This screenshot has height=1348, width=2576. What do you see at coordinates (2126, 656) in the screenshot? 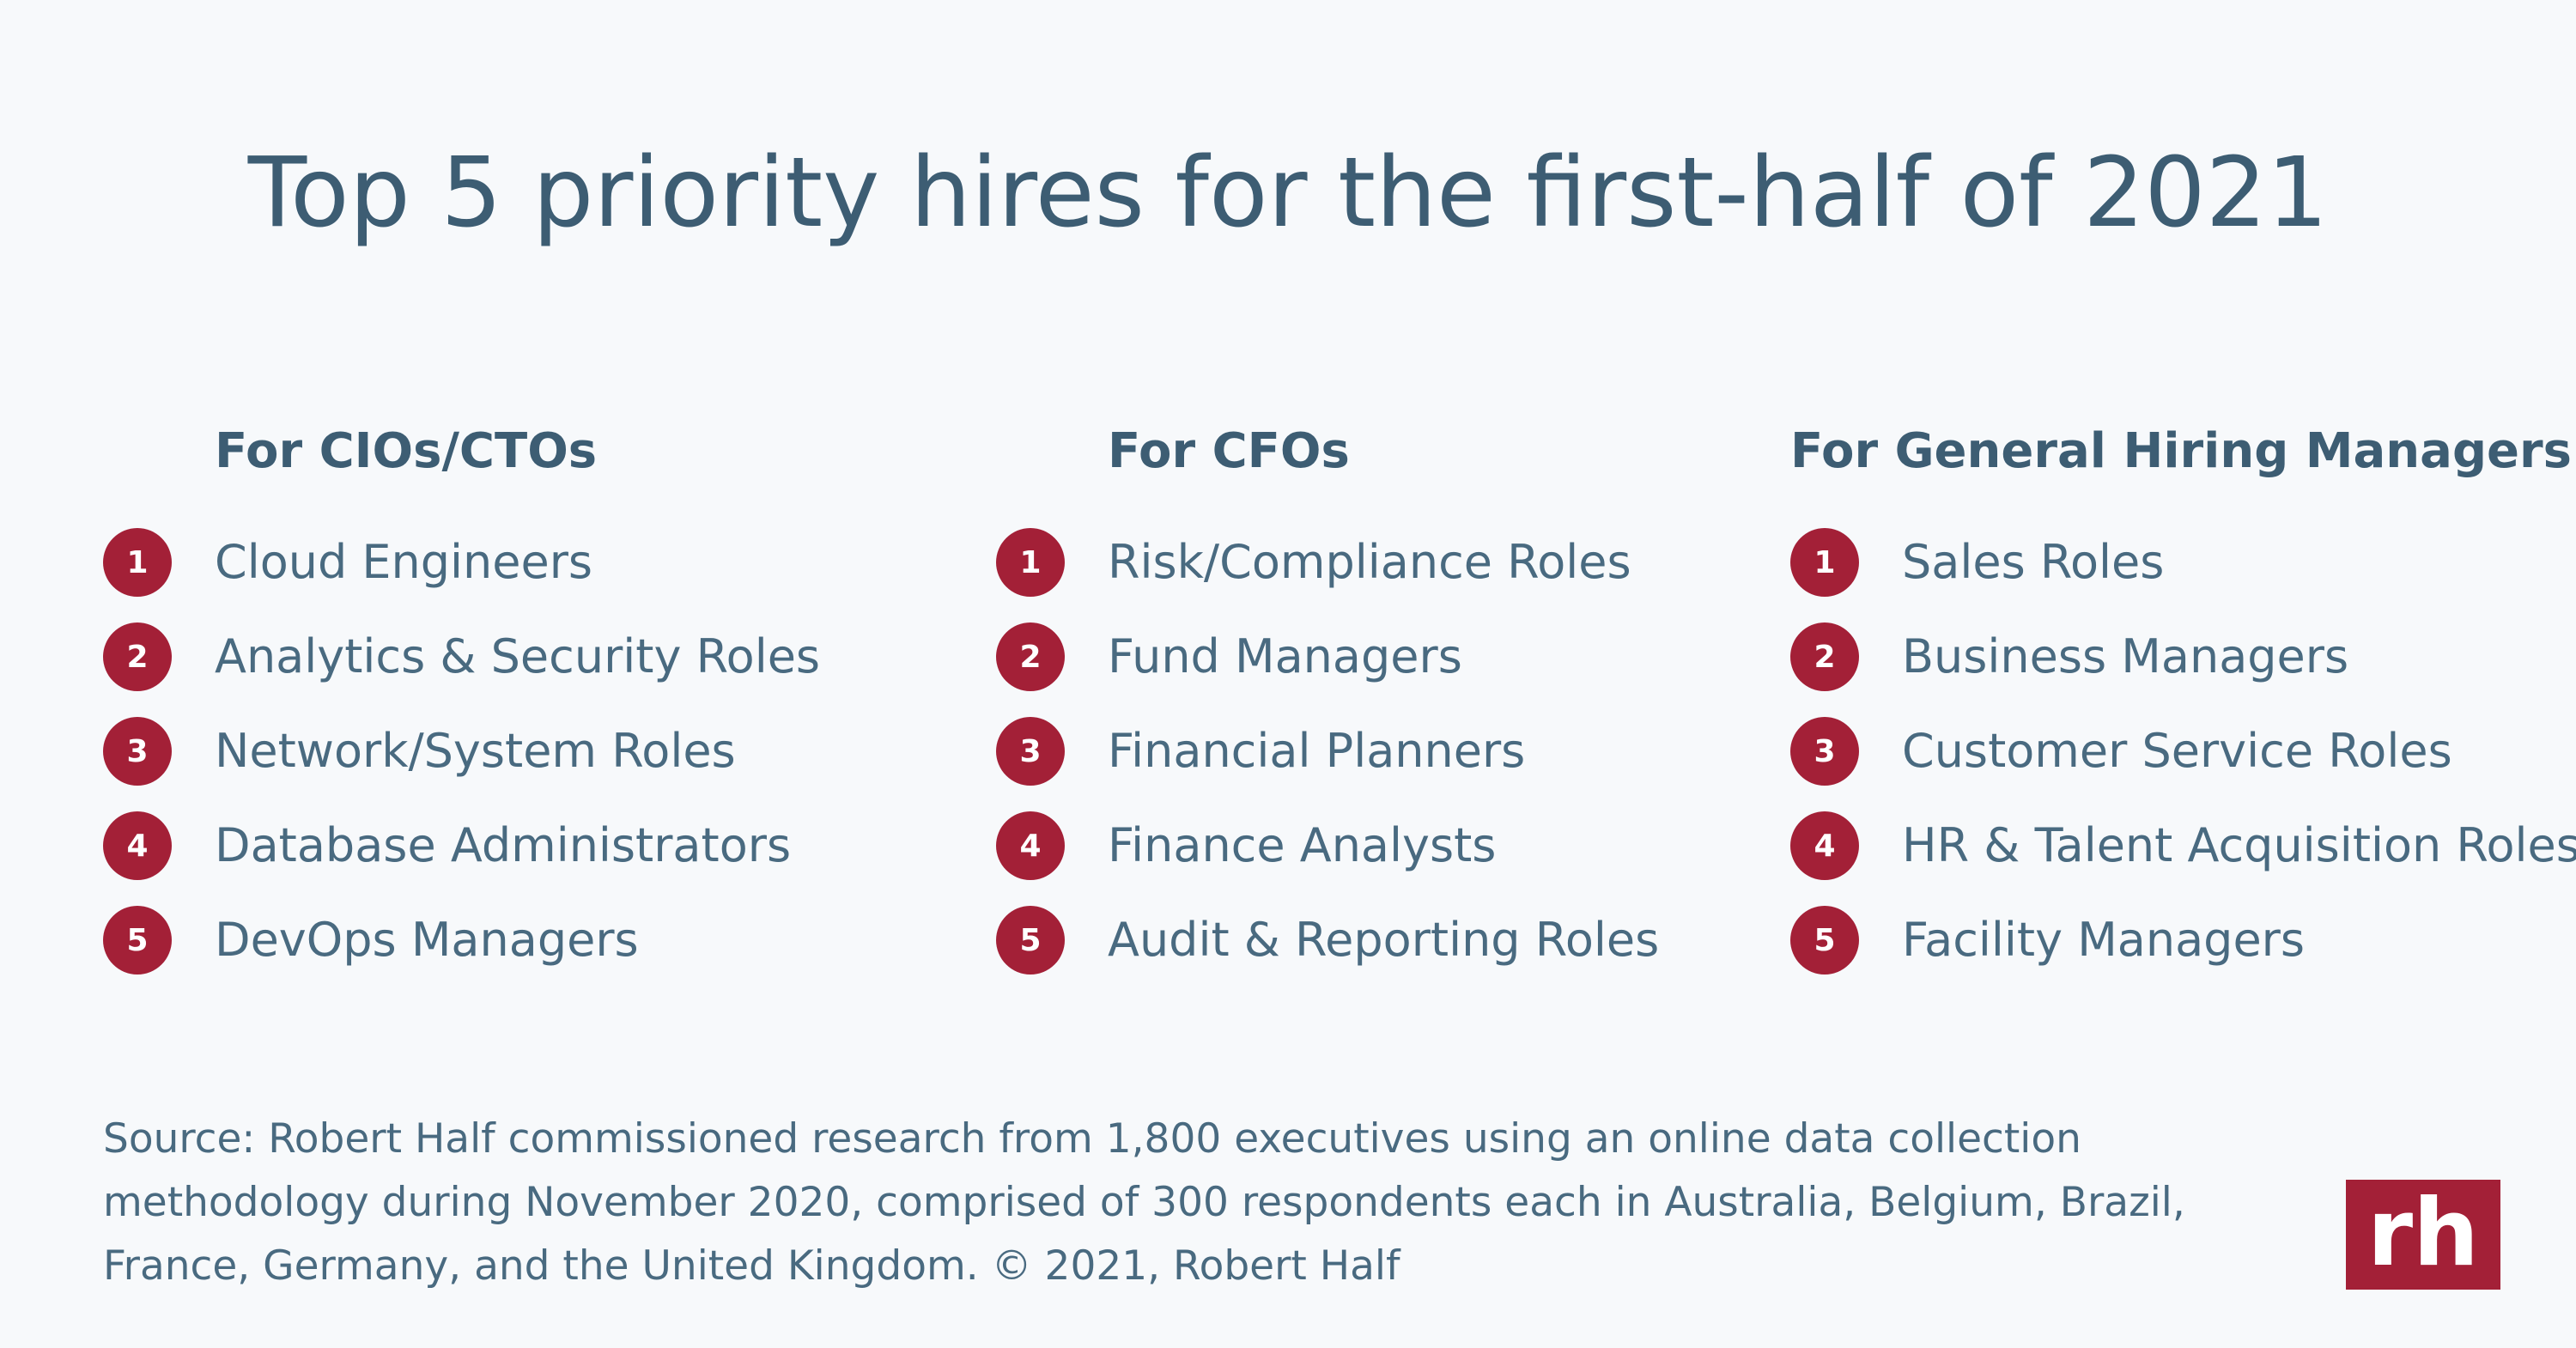
I see `item-label: Business Managers` at bounding box center [2126, 656].